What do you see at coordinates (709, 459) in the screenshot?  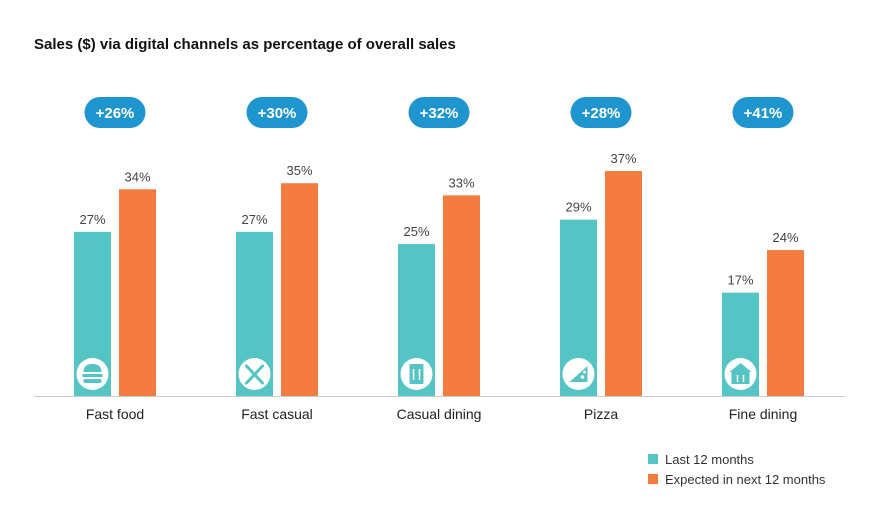 I see `legend-label-last: Last 12 months` at bounding box center [709, 459].